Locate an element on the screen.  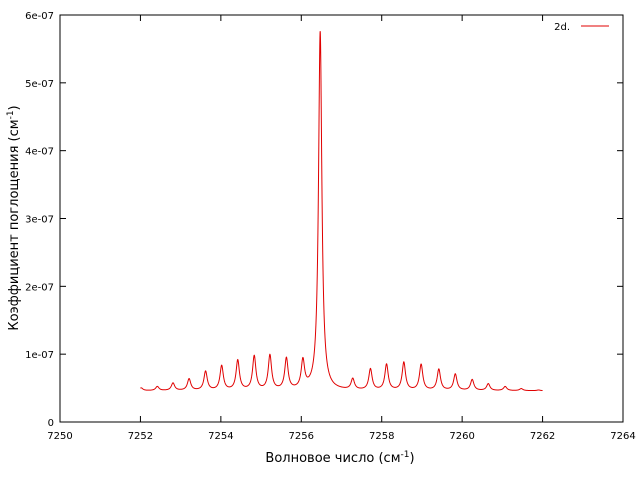
legend: 2d. is located at coordinates (581, 27).